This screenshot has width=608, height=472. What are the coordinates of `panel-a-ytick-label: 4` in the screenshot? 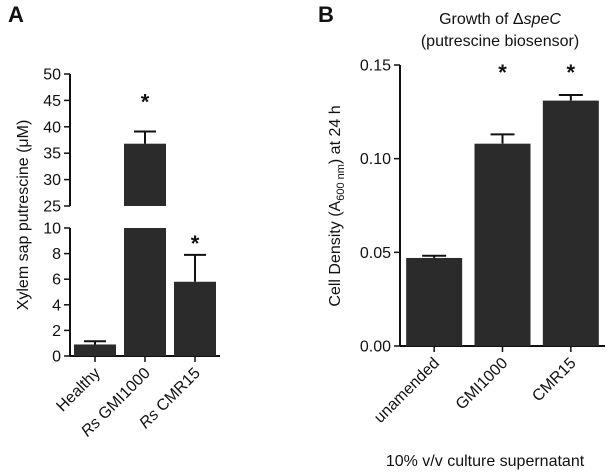 It's located at (56, 305).